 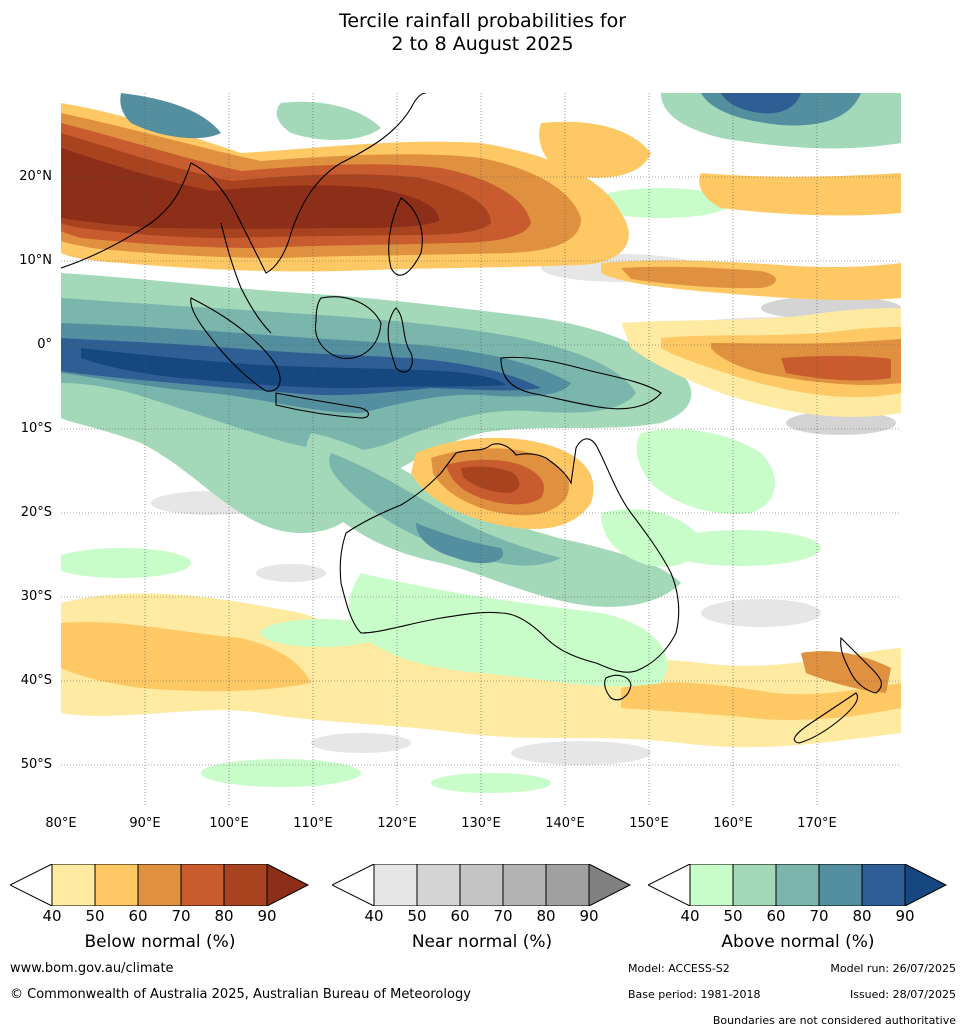 What do you see at coordinates (688, 498) in the screenshot?
I see `coral-sea-above-normal` at bounding box center [688, 498].